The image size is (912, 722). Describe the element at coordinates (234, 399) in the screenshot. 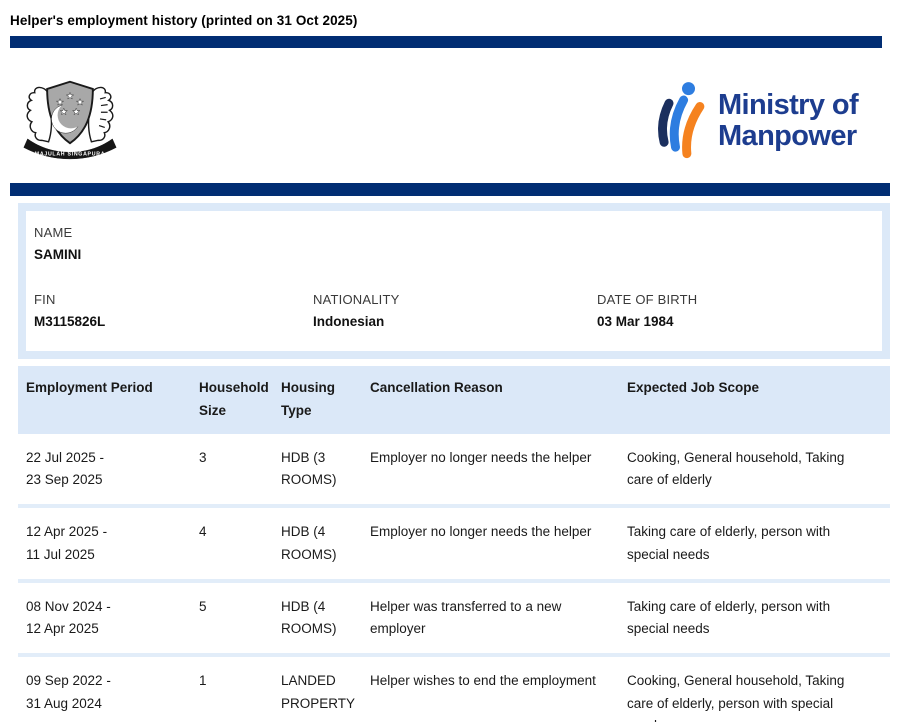

I see `col-header-household-size: Household Size` at that location.